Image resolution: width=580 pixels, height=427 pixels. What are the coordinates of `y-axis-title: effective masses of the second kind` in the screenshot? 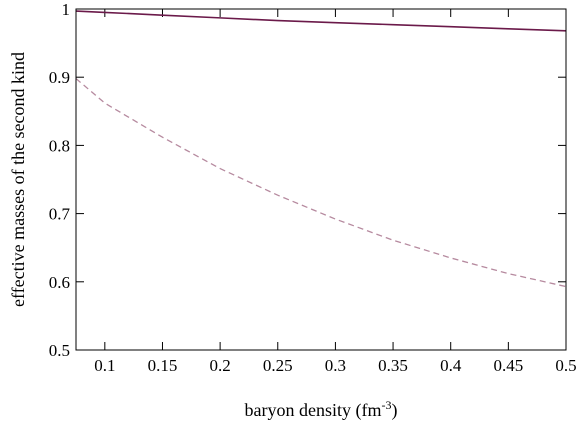 It's located at (18, 179).